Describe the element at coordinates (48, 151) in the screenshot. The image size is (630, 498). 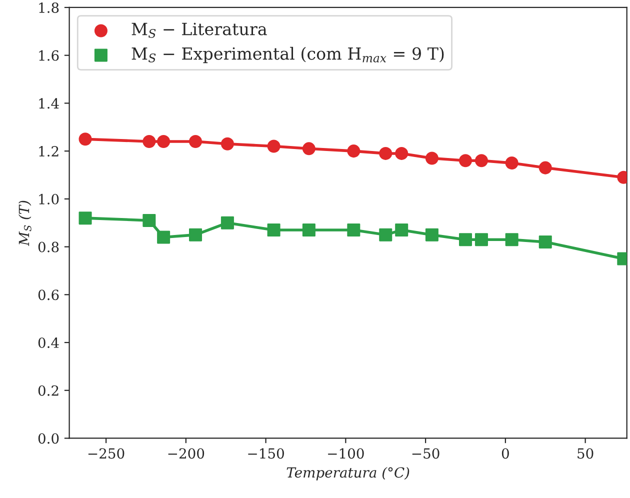
I see `y-tick-label: 1.2` at that location.